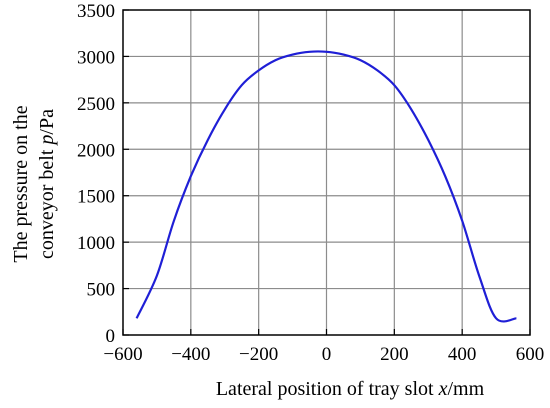 The image size is (550, 408). What do you see at coordinates (34, 183) in the screenshot?
I see `y-axis-title: The pressure on the conveyor belt p/Pa` at bounding box center [34, 183].